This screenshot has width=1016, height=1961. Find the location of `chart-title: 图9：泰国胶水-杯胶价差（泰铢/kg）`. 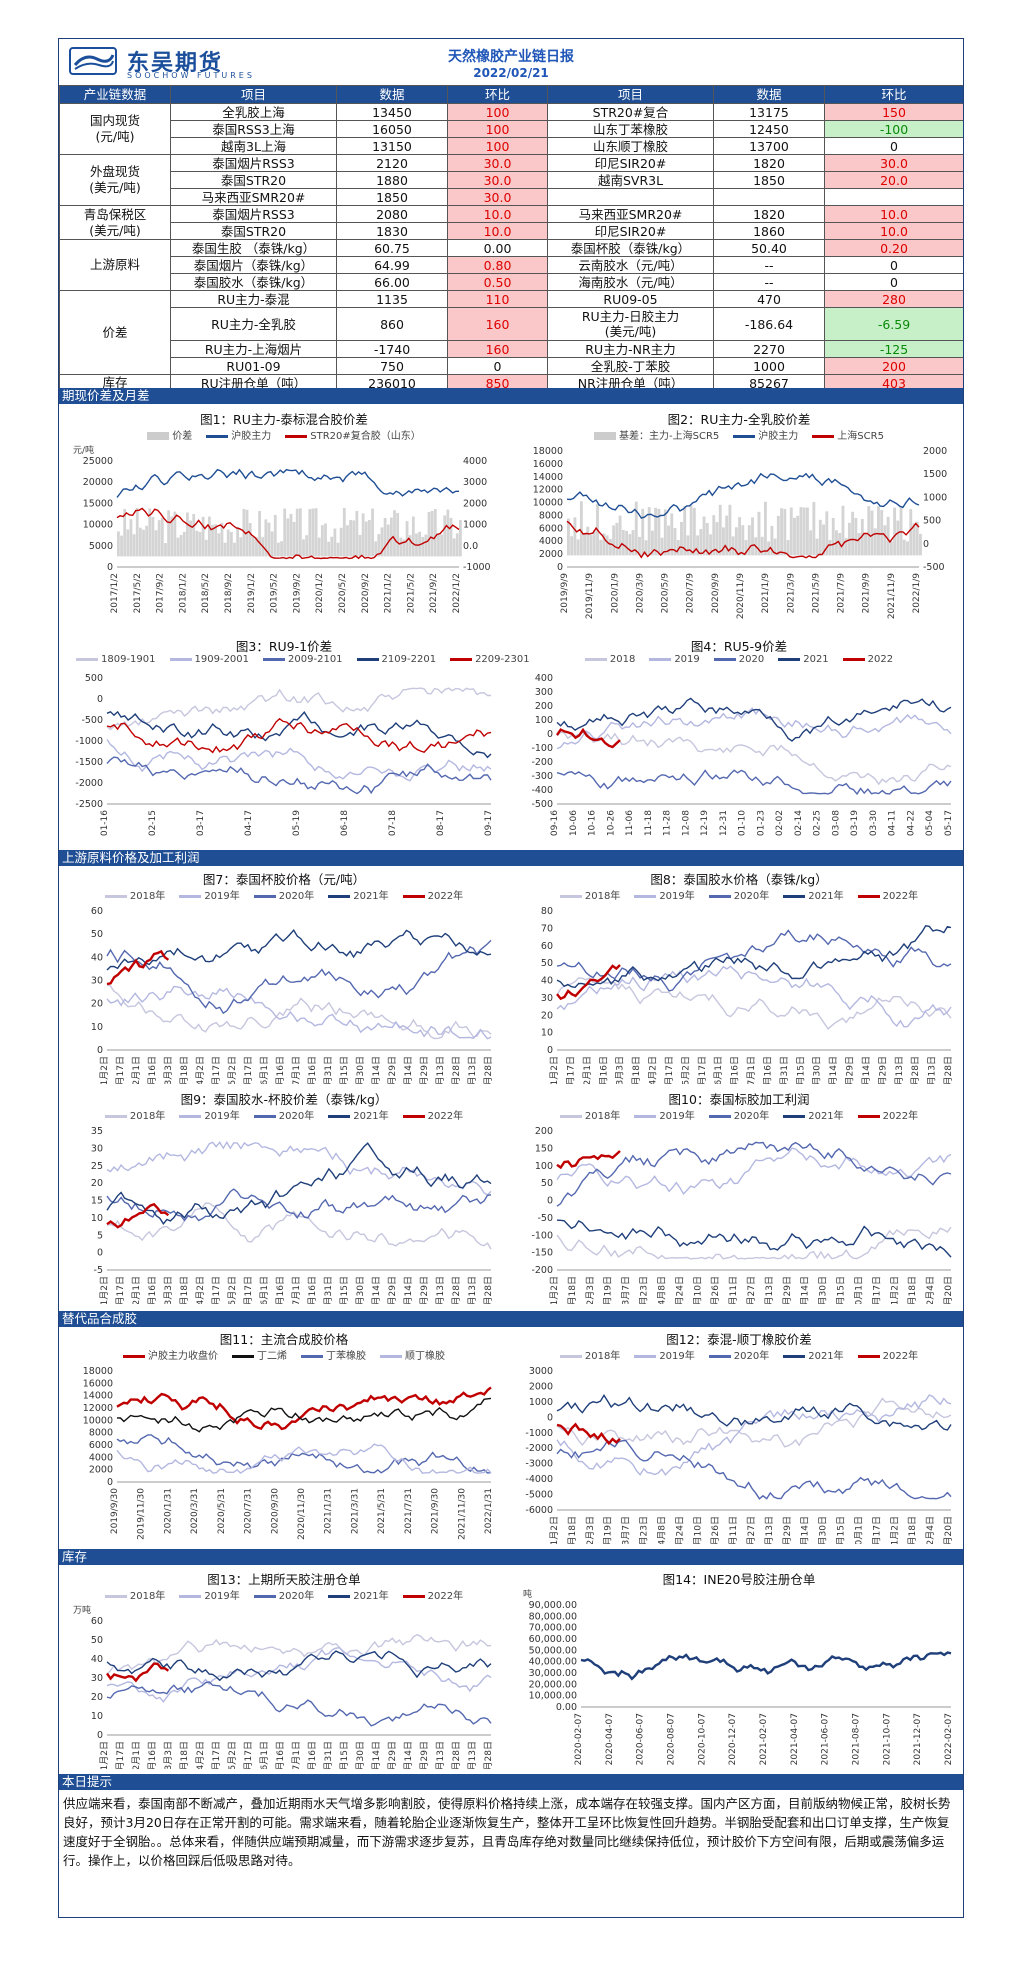

chart-title: 图9：泰国胶水-杯胶价差（泰铢/kg） is located at coordinates (284, 1099).